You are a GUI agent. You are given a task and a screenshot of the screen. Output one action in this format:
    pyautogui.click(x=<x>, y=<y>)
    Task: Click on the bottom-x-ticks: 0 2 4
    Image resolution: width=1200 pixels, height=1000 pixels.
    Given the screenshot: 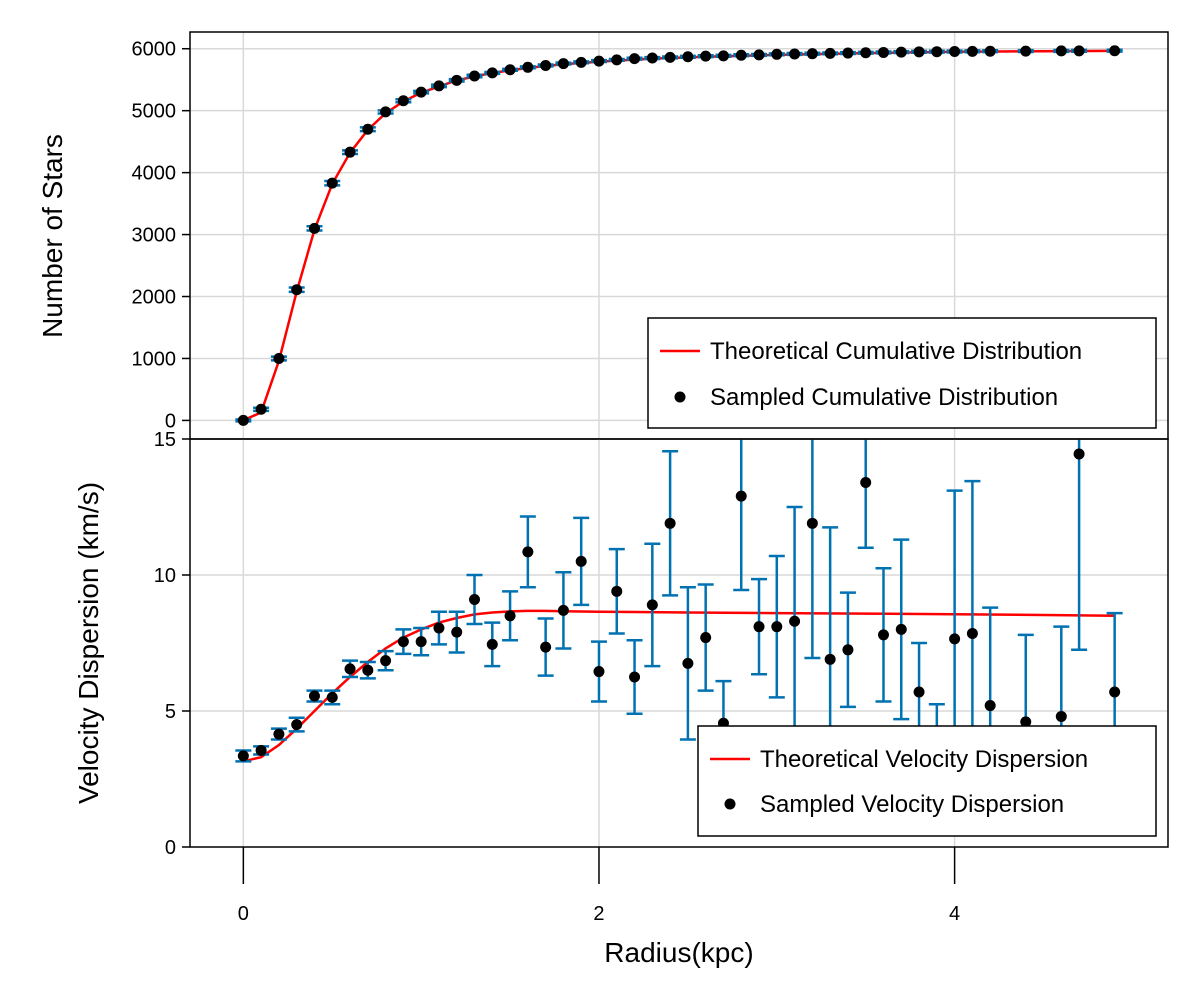 What is the action you would take?
    pyautogui.click(x=599, y=886)
    